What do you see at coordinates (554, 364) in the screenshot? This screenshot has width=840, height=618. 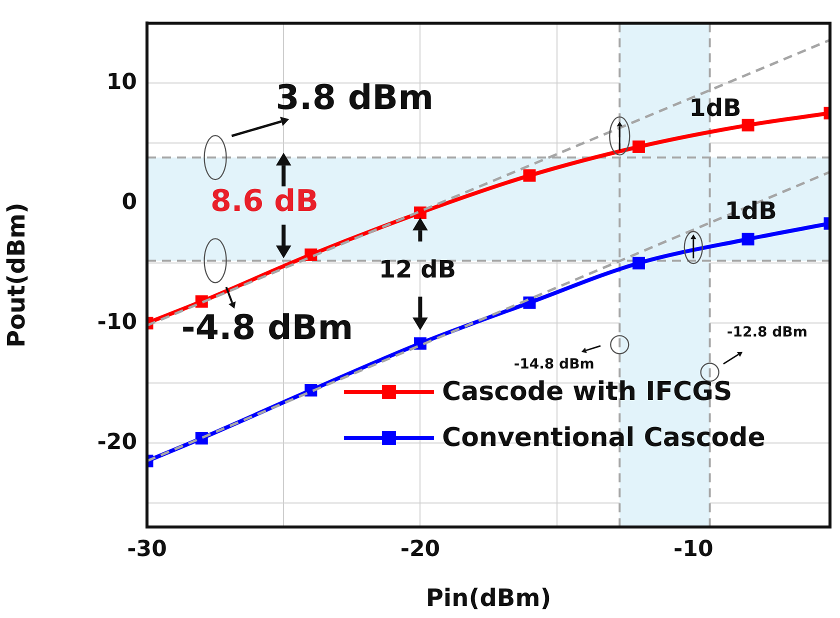 I see `annotation: -14.8 dBm` at bounding box center [554, 364].